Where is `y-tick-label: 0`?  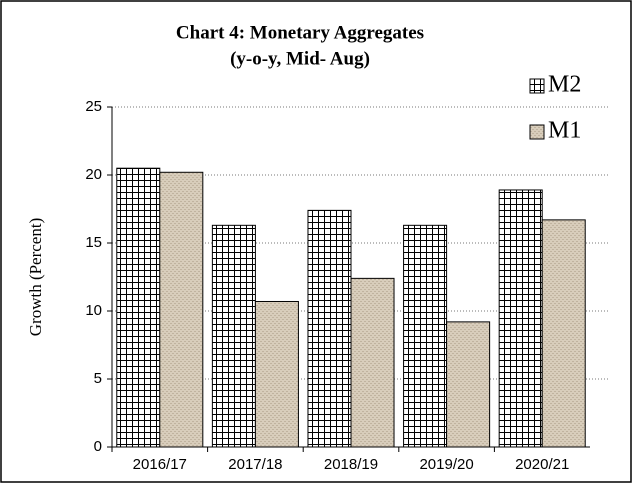 y-tick-label: 0 is located at coordinates (98, 446).